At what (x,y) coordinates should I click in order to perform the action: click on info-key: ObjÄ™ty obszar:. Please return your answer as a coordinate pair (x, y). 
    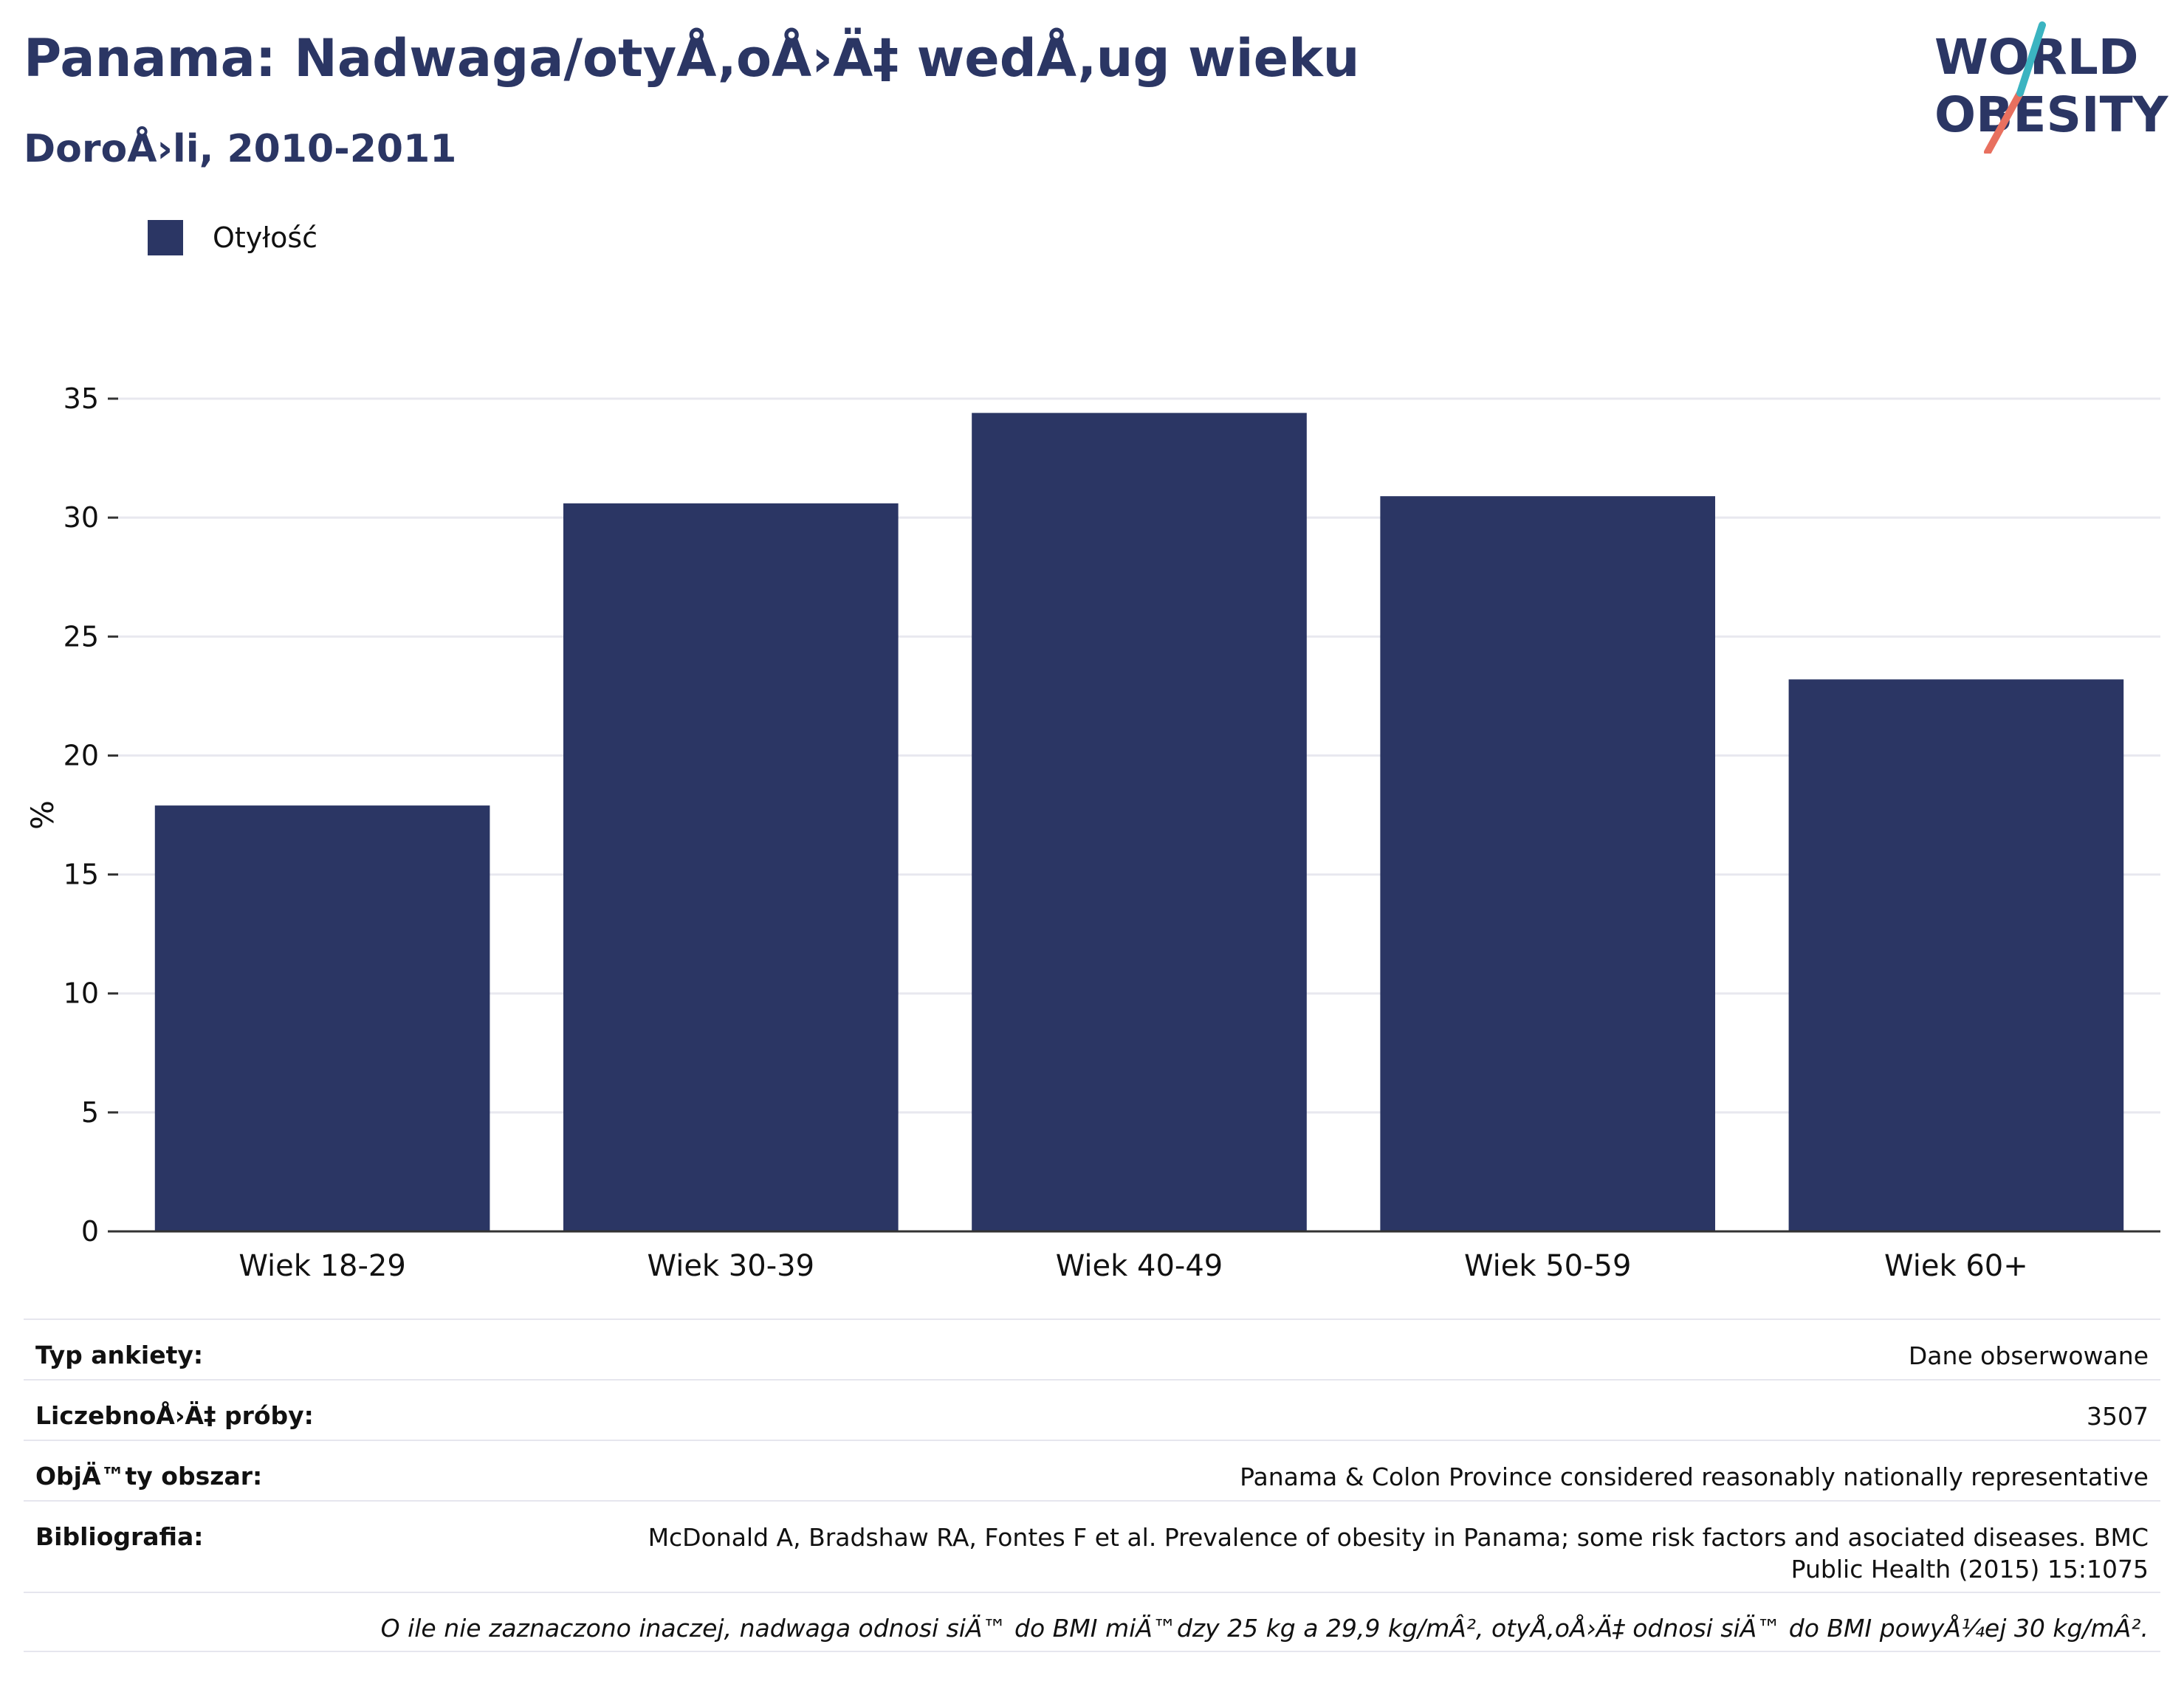
    Looking at the image, I should click on (149, 1476).